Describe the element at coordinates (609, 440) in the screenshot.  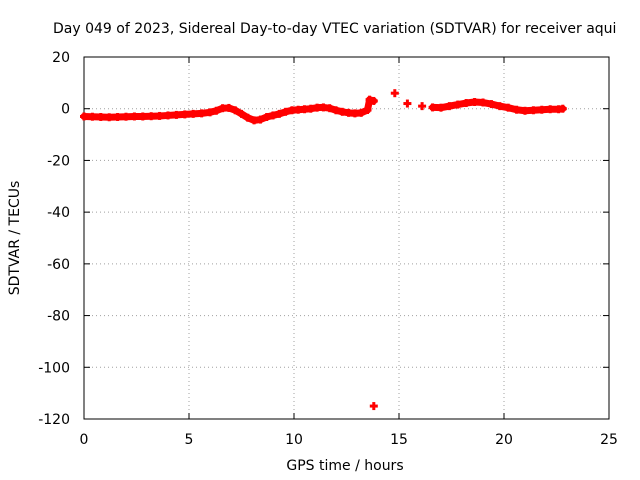
I see `x-tick-label: 25` at that location.